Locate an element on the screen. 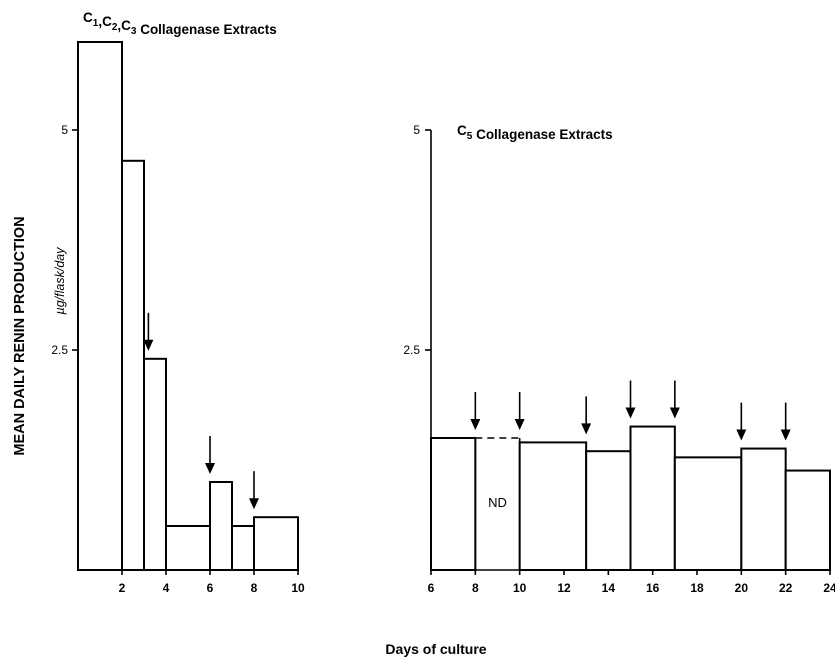  bar-note-label: ND is located at coordinates (497, 502).